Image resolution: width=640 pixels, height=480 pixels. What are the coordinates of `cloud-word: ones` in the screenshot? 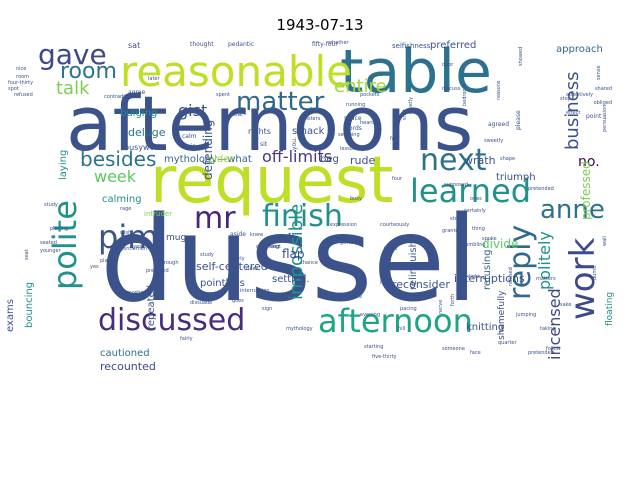 It's located at (476, 199).